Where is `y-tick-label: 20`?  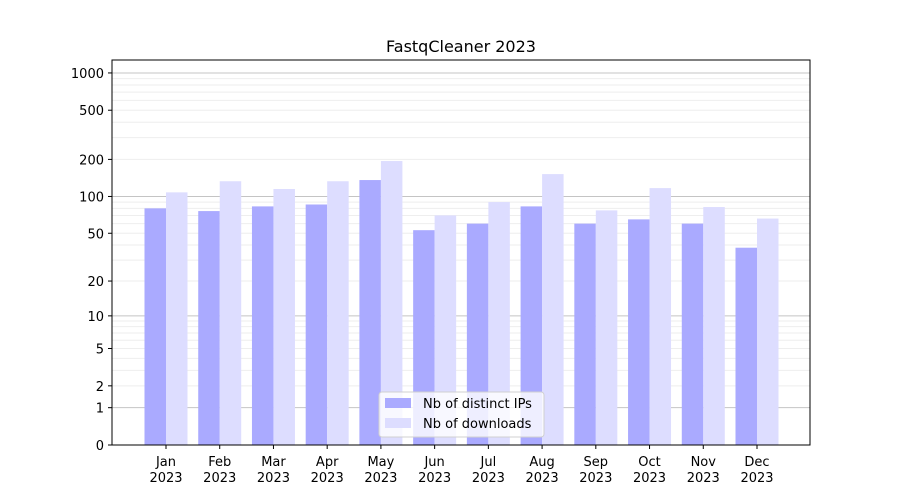
y-tick-label: 20 is located at coordinates (95, 282).